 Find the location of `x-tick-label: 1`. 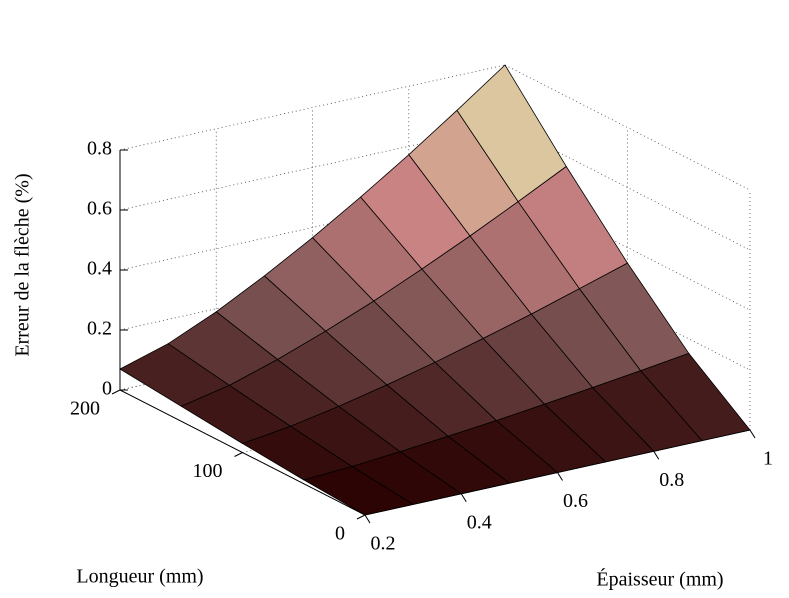

x-tick-label: 1 is located at coordinates (768, 459).